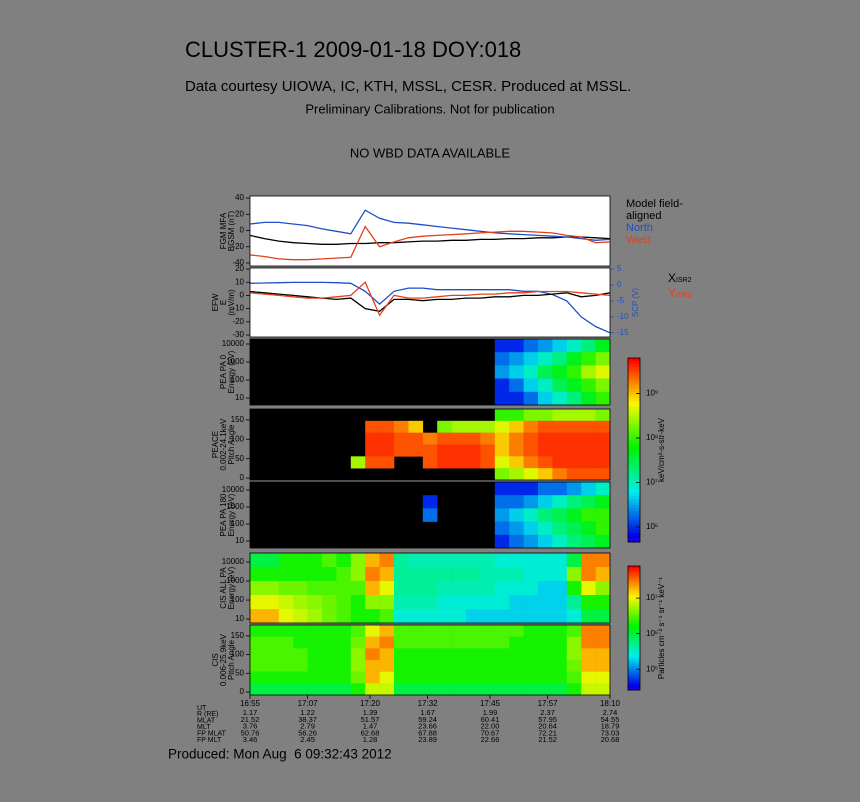  Describe the element at coordinates (654, 210) in the screenshot. I see `legend-entry: Model field-aligned` at that location.